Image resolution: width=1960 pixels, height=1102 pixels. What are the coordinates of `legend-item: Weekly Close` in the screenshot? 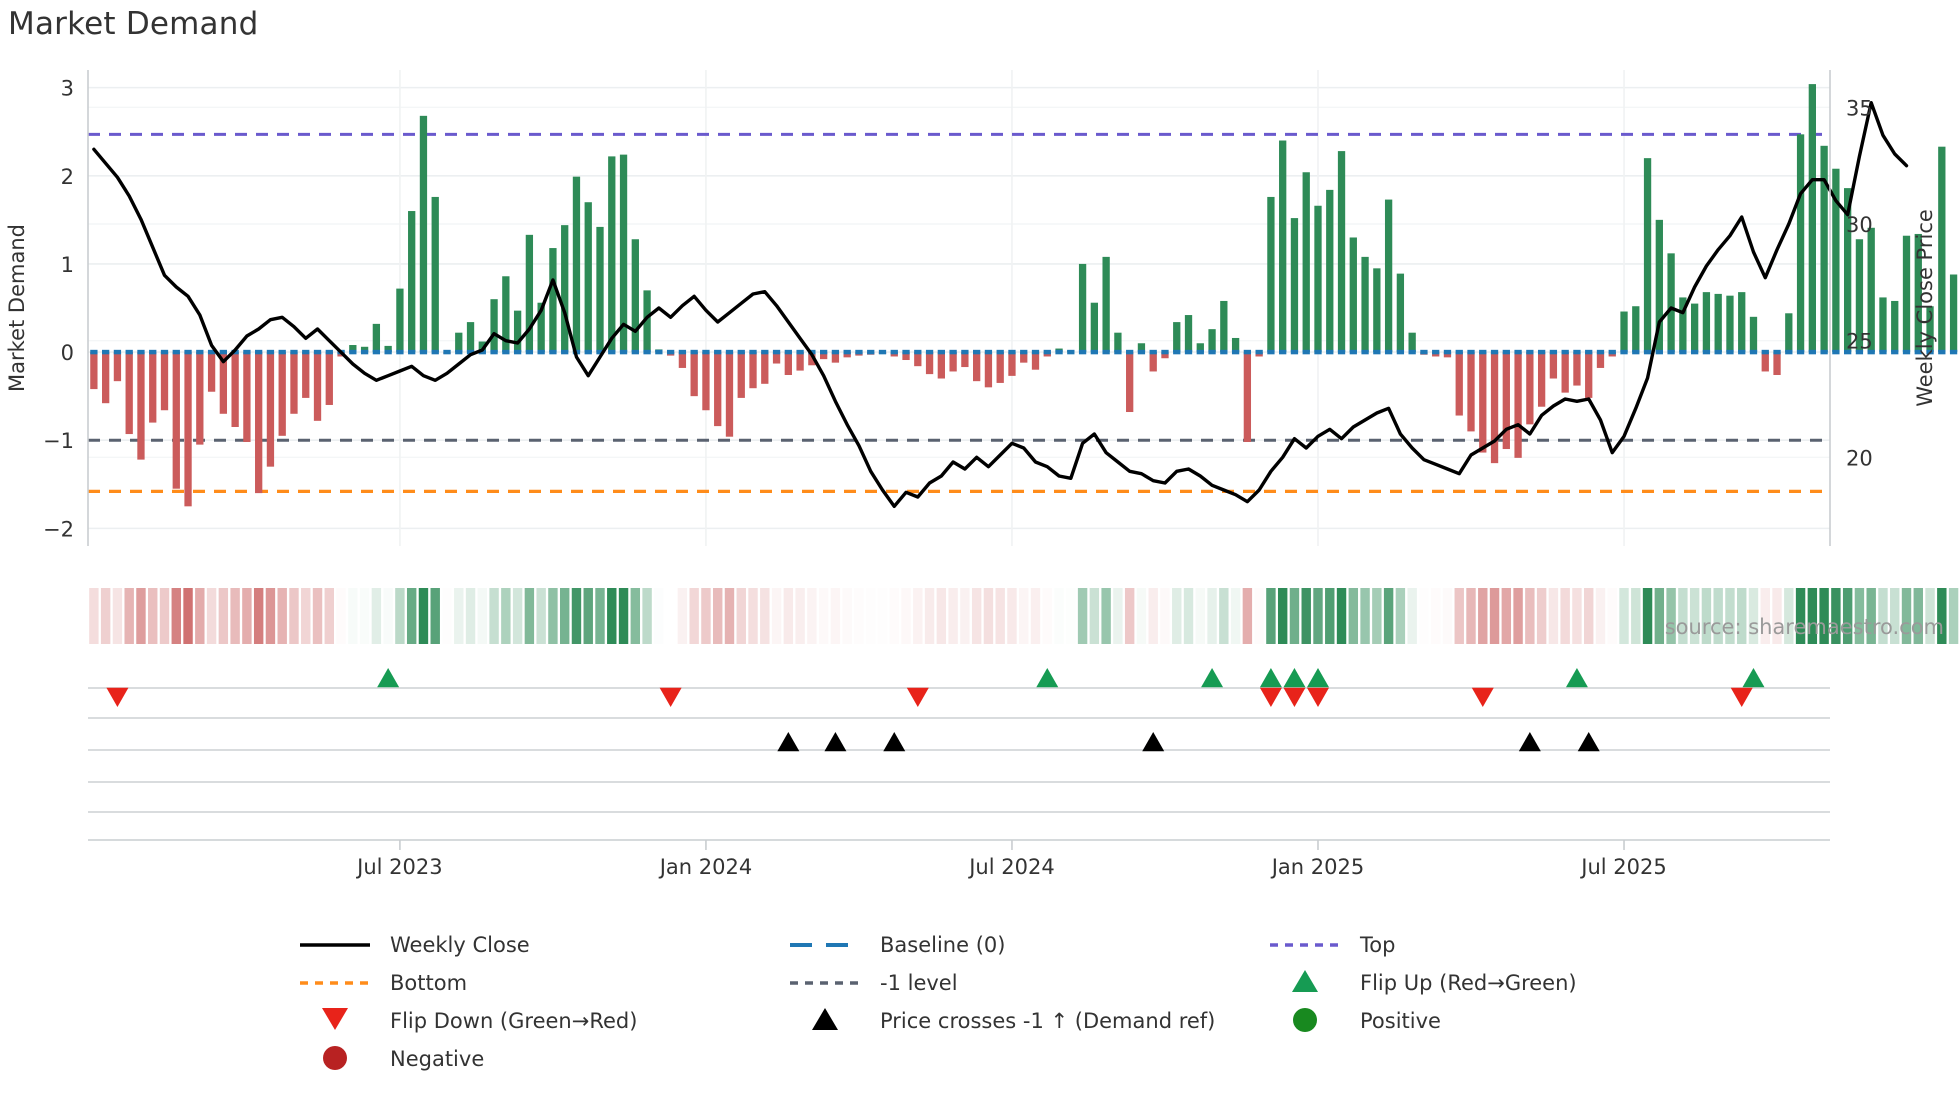 It's located at (415, 945).